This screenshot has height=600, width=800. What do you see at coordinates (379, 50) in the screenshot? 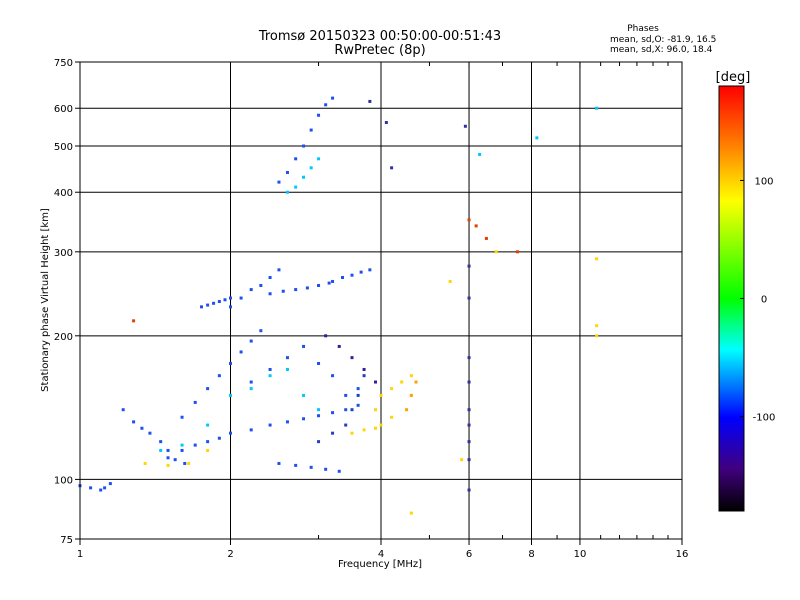
I see `chart-subtitle: RwPretec (8p)` at bounding box center [379, 50].